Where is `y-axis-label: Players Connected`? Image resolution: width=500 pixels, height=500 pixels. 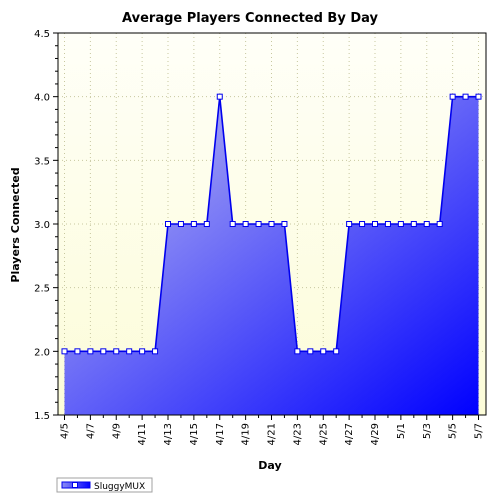 y-axis-label: Players Connected is located at coordinates (15, 224).